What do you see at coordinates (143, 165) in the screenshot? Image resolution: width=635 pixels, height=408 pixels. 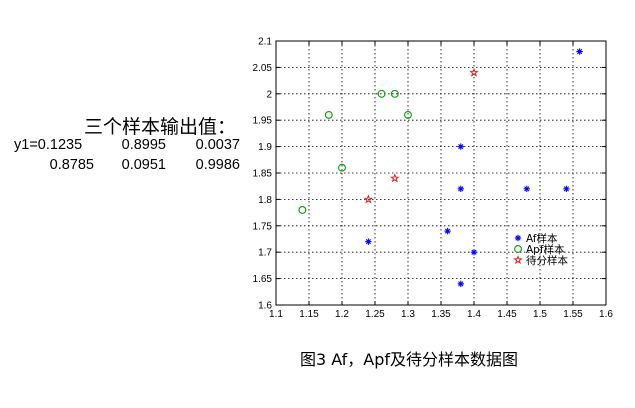 I see `output-value: 0.0951` at bounding box center [143, 165].